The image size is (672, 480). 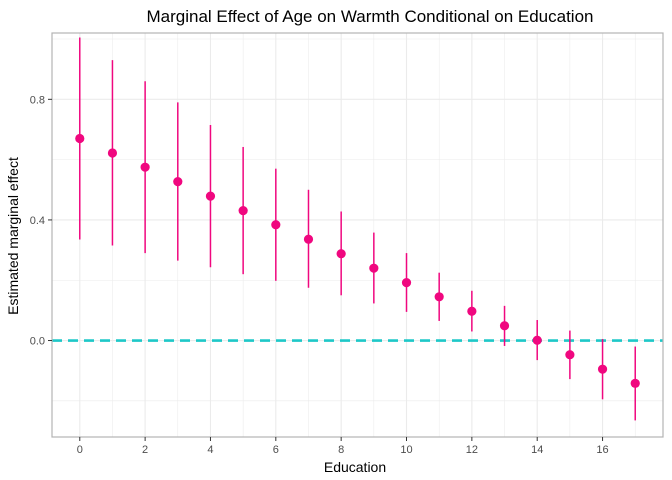 I want to click on x-tick-label: 6, so click(x=276, y=450).